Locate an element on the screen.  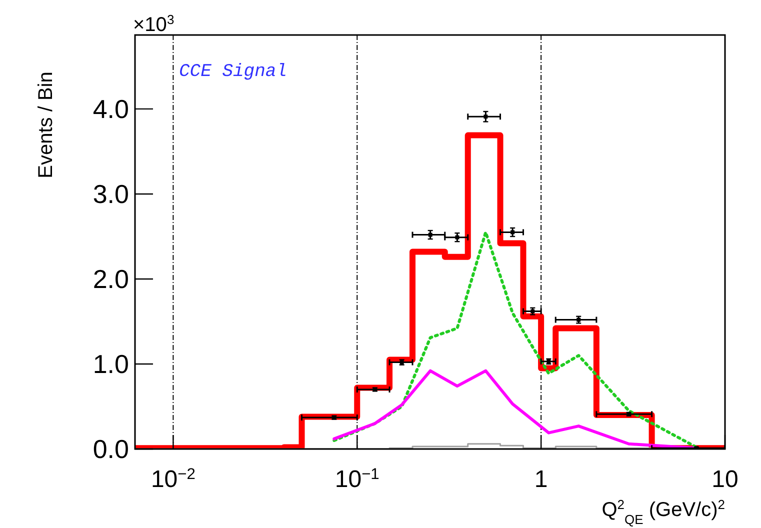
y-tick-label: 1.0 is located at coordinates (110, 364).